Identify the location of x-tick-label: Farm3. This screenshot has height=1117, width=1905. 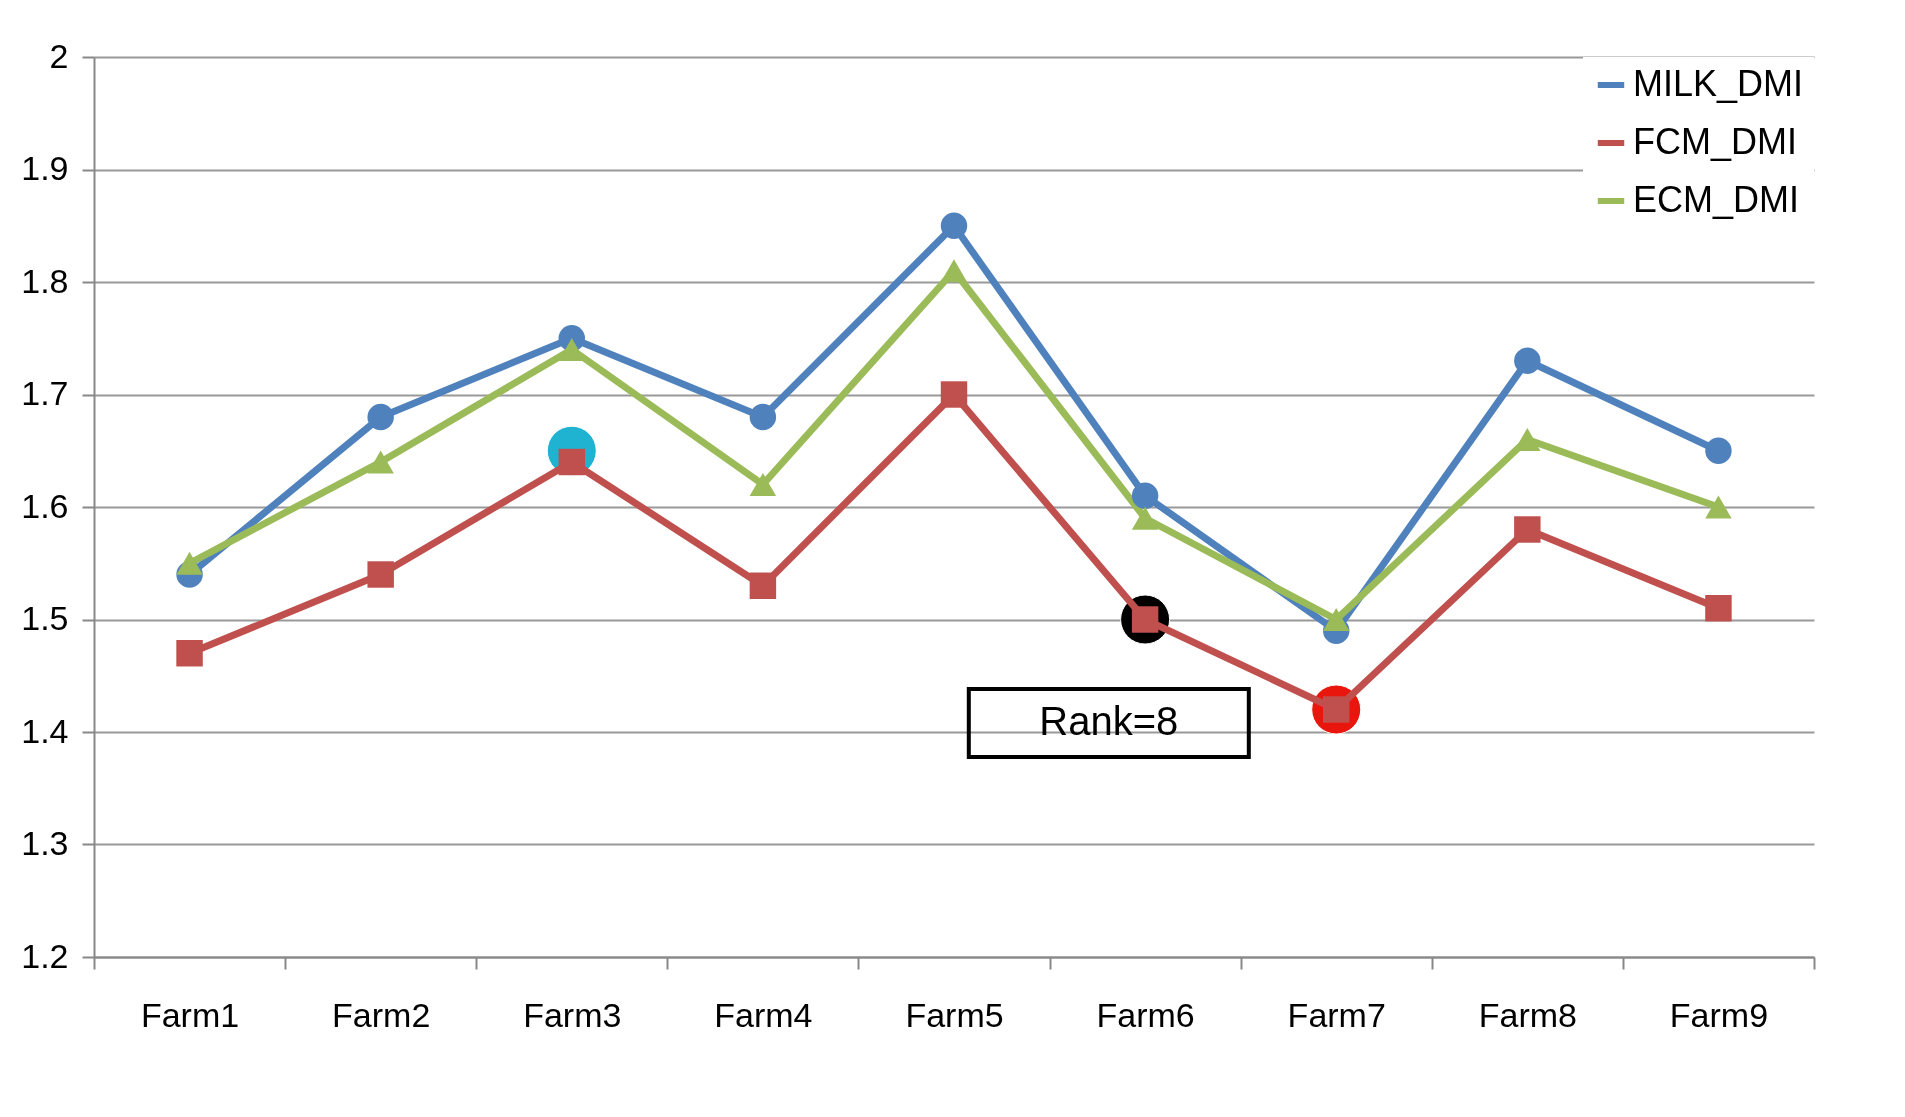
(572, 1014).